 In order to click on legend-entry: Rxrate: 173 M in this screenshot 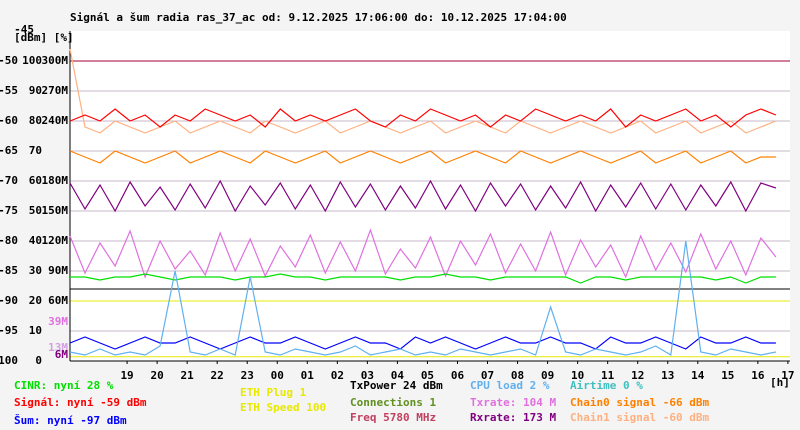, I will do `click(513, 417)`.